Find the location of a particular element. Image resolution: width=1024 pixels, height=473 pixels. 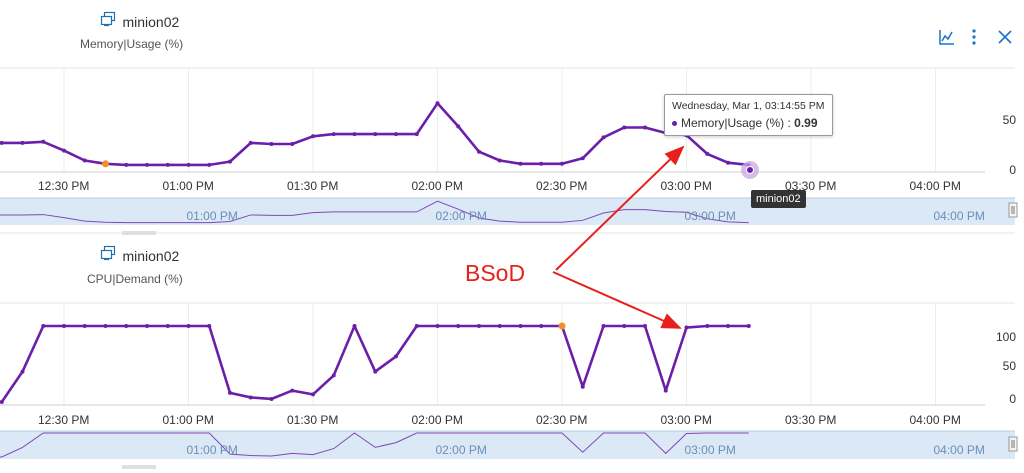

navigator-line is located at coordinates (374, 445).